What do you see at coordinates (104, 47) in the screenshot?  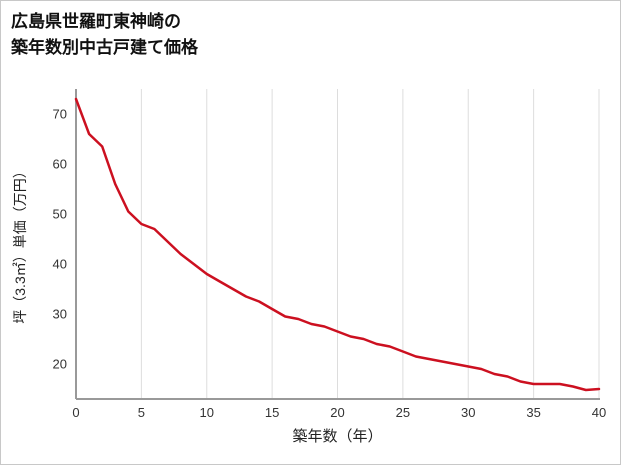 I see `page-title-line-2: 築年数別中古戸建て価格` at bounding box center [104, 47].